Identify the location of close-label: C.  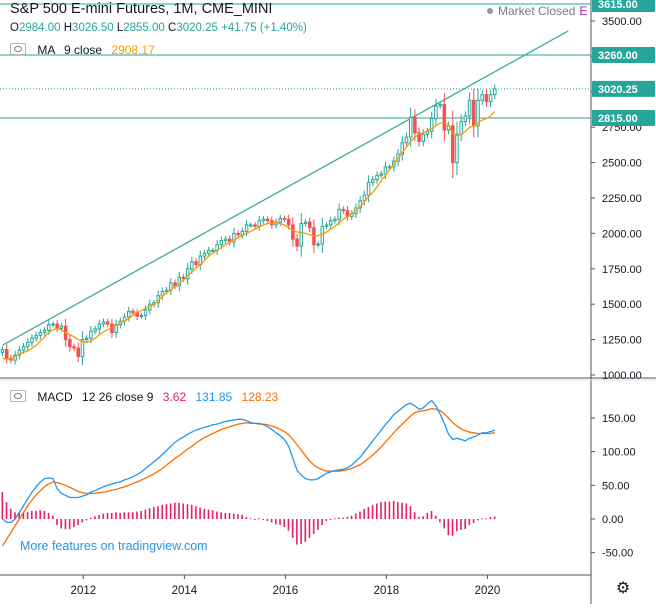
(172, 28).